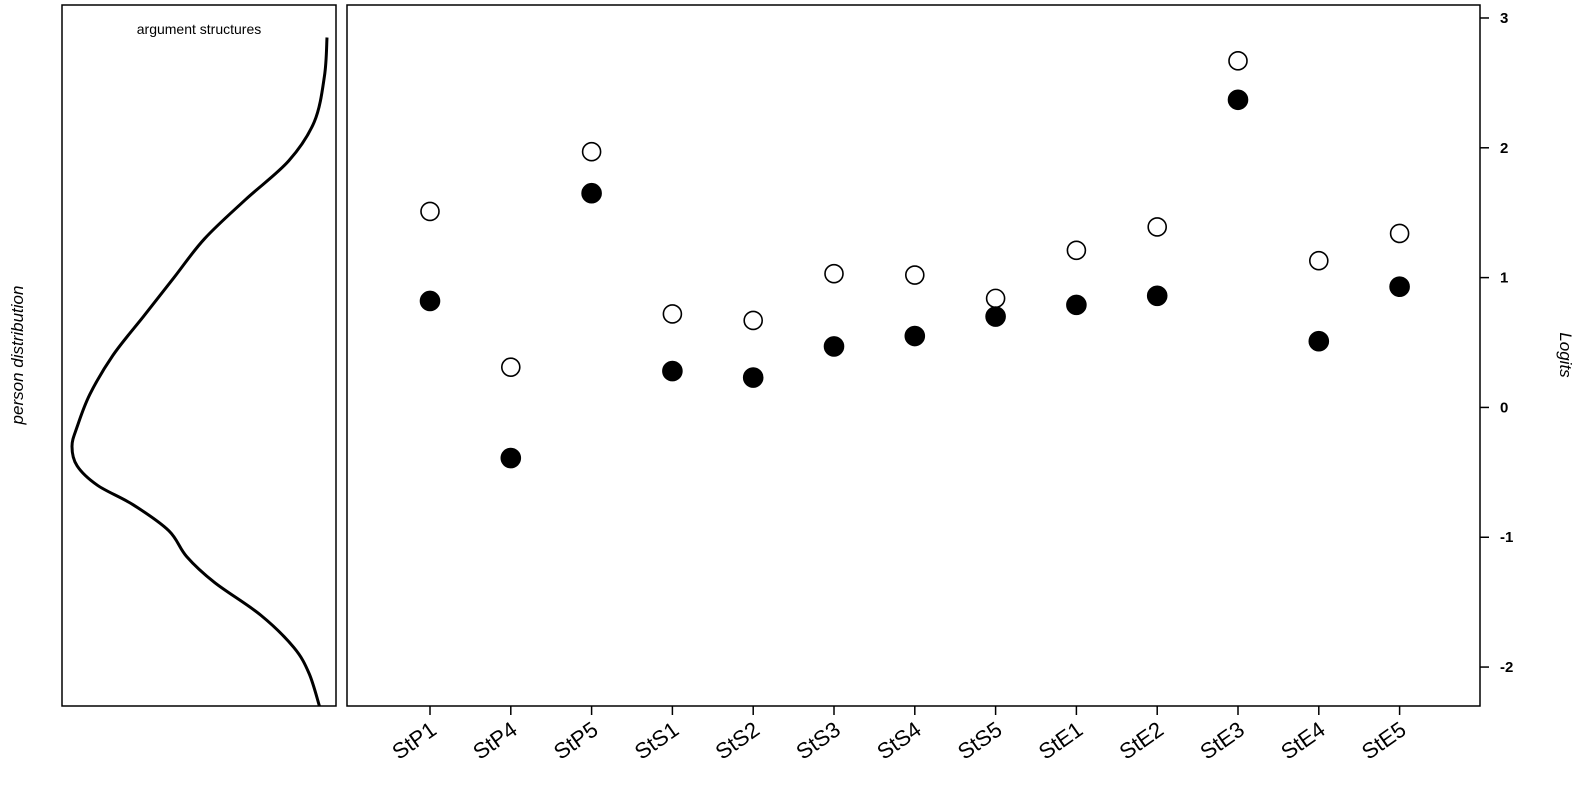 Image resolution: width=1595 pixels, height=810 pixels. What do you see at coordinates (1302, 741) in the screenshot?
I see `x-tick-label: StE4` at bounding box center [1302, 741].